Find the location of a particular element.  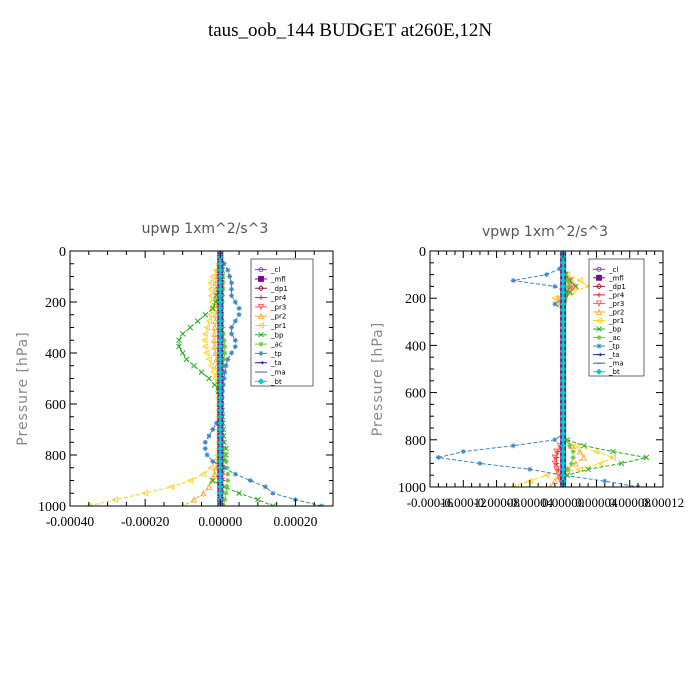

legend-label: _pr3 is located at coordinates (278, 307).